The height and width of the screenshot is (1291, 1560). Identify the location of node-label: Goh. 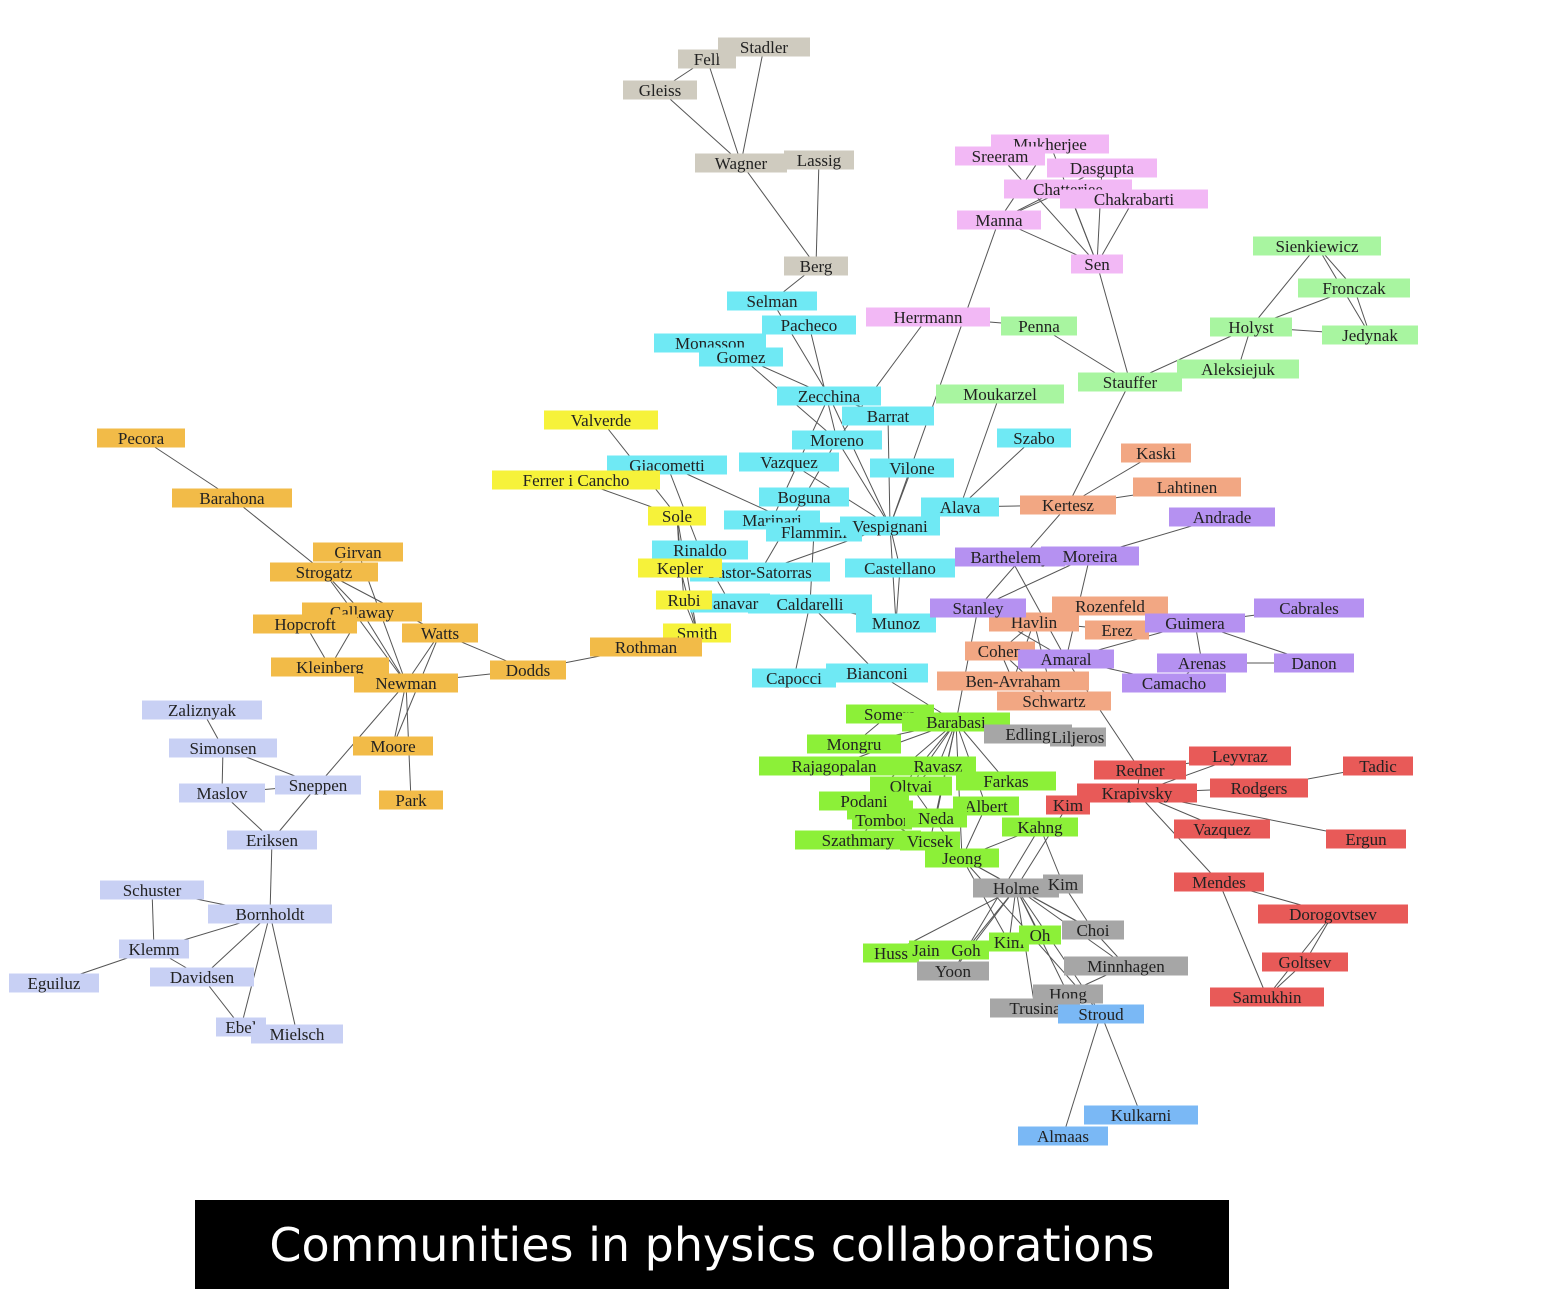
(966, 950).